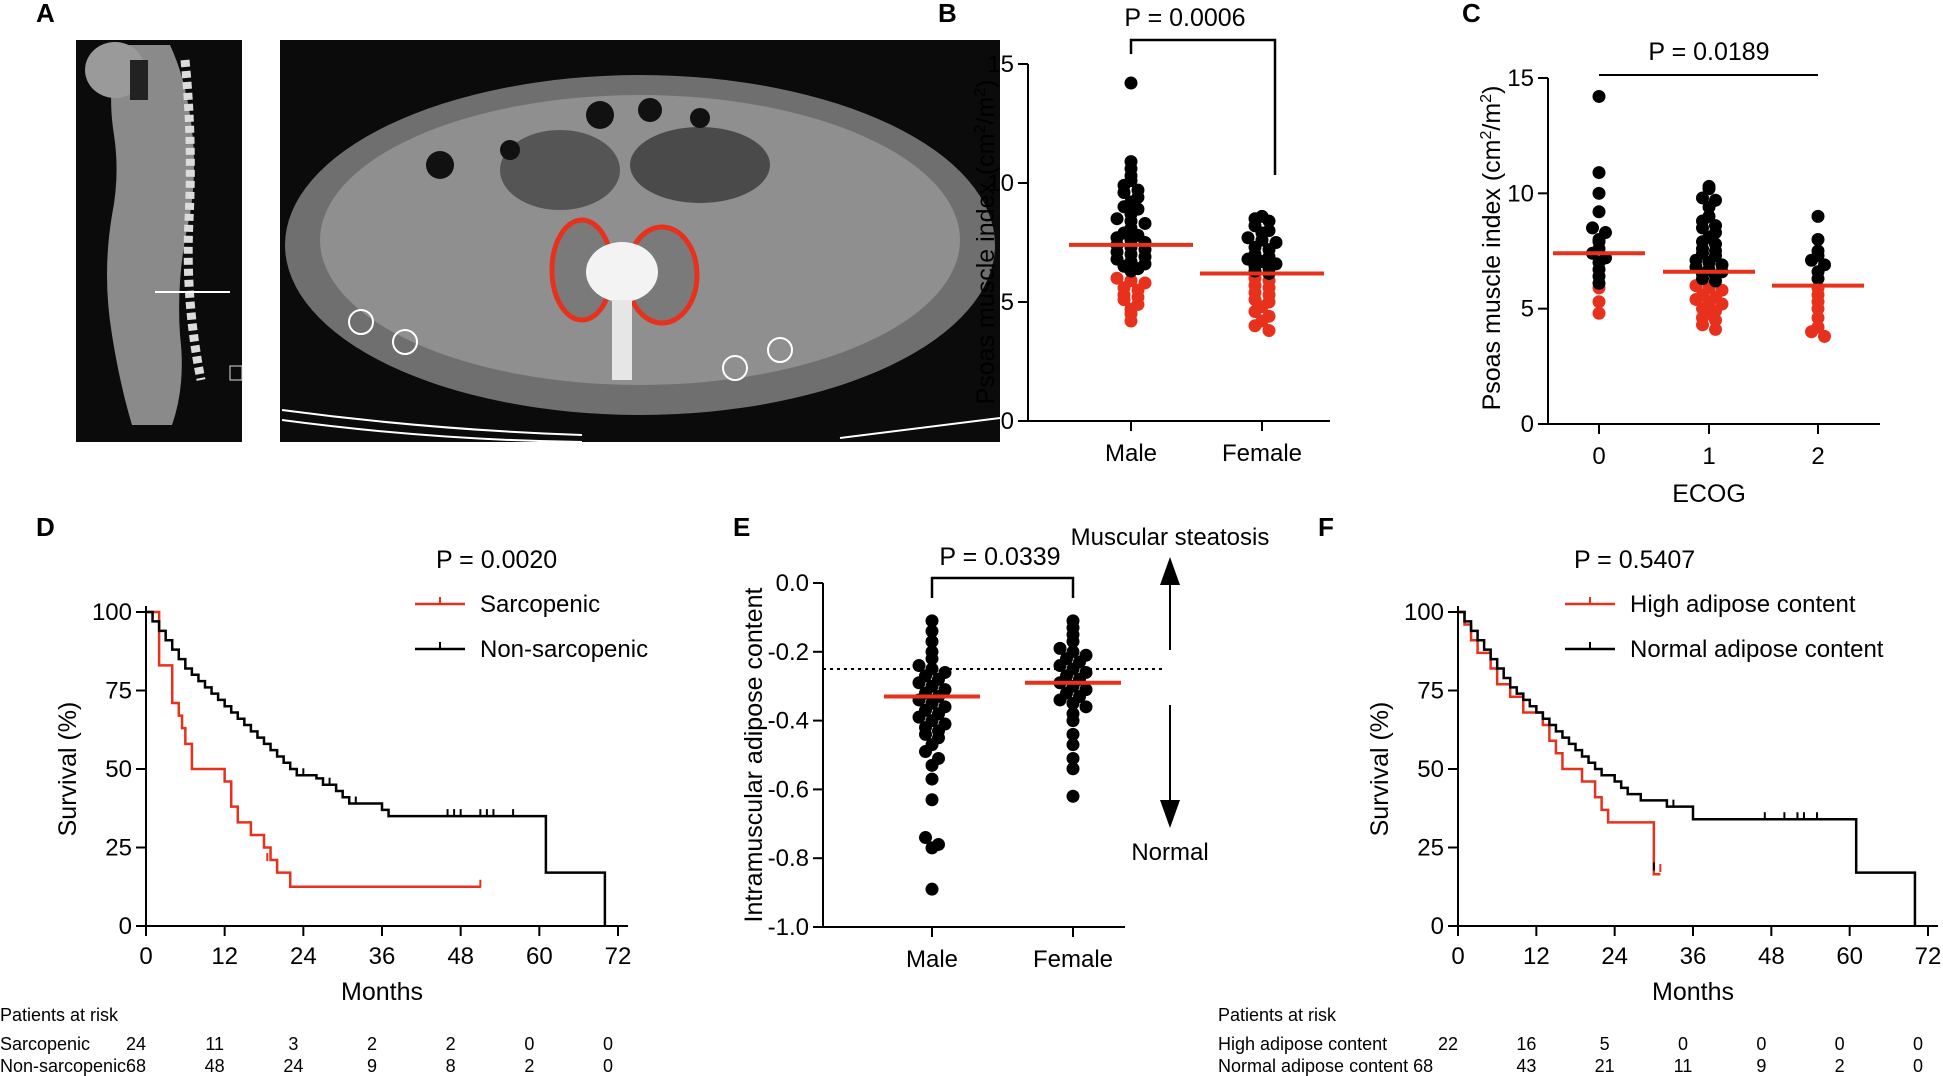 The image size is (1943, 1076). What do you see at coordinates (1457, 956) in the screenshot?
I see `x-tick-label: 0` at bounding box center [1457, 956].